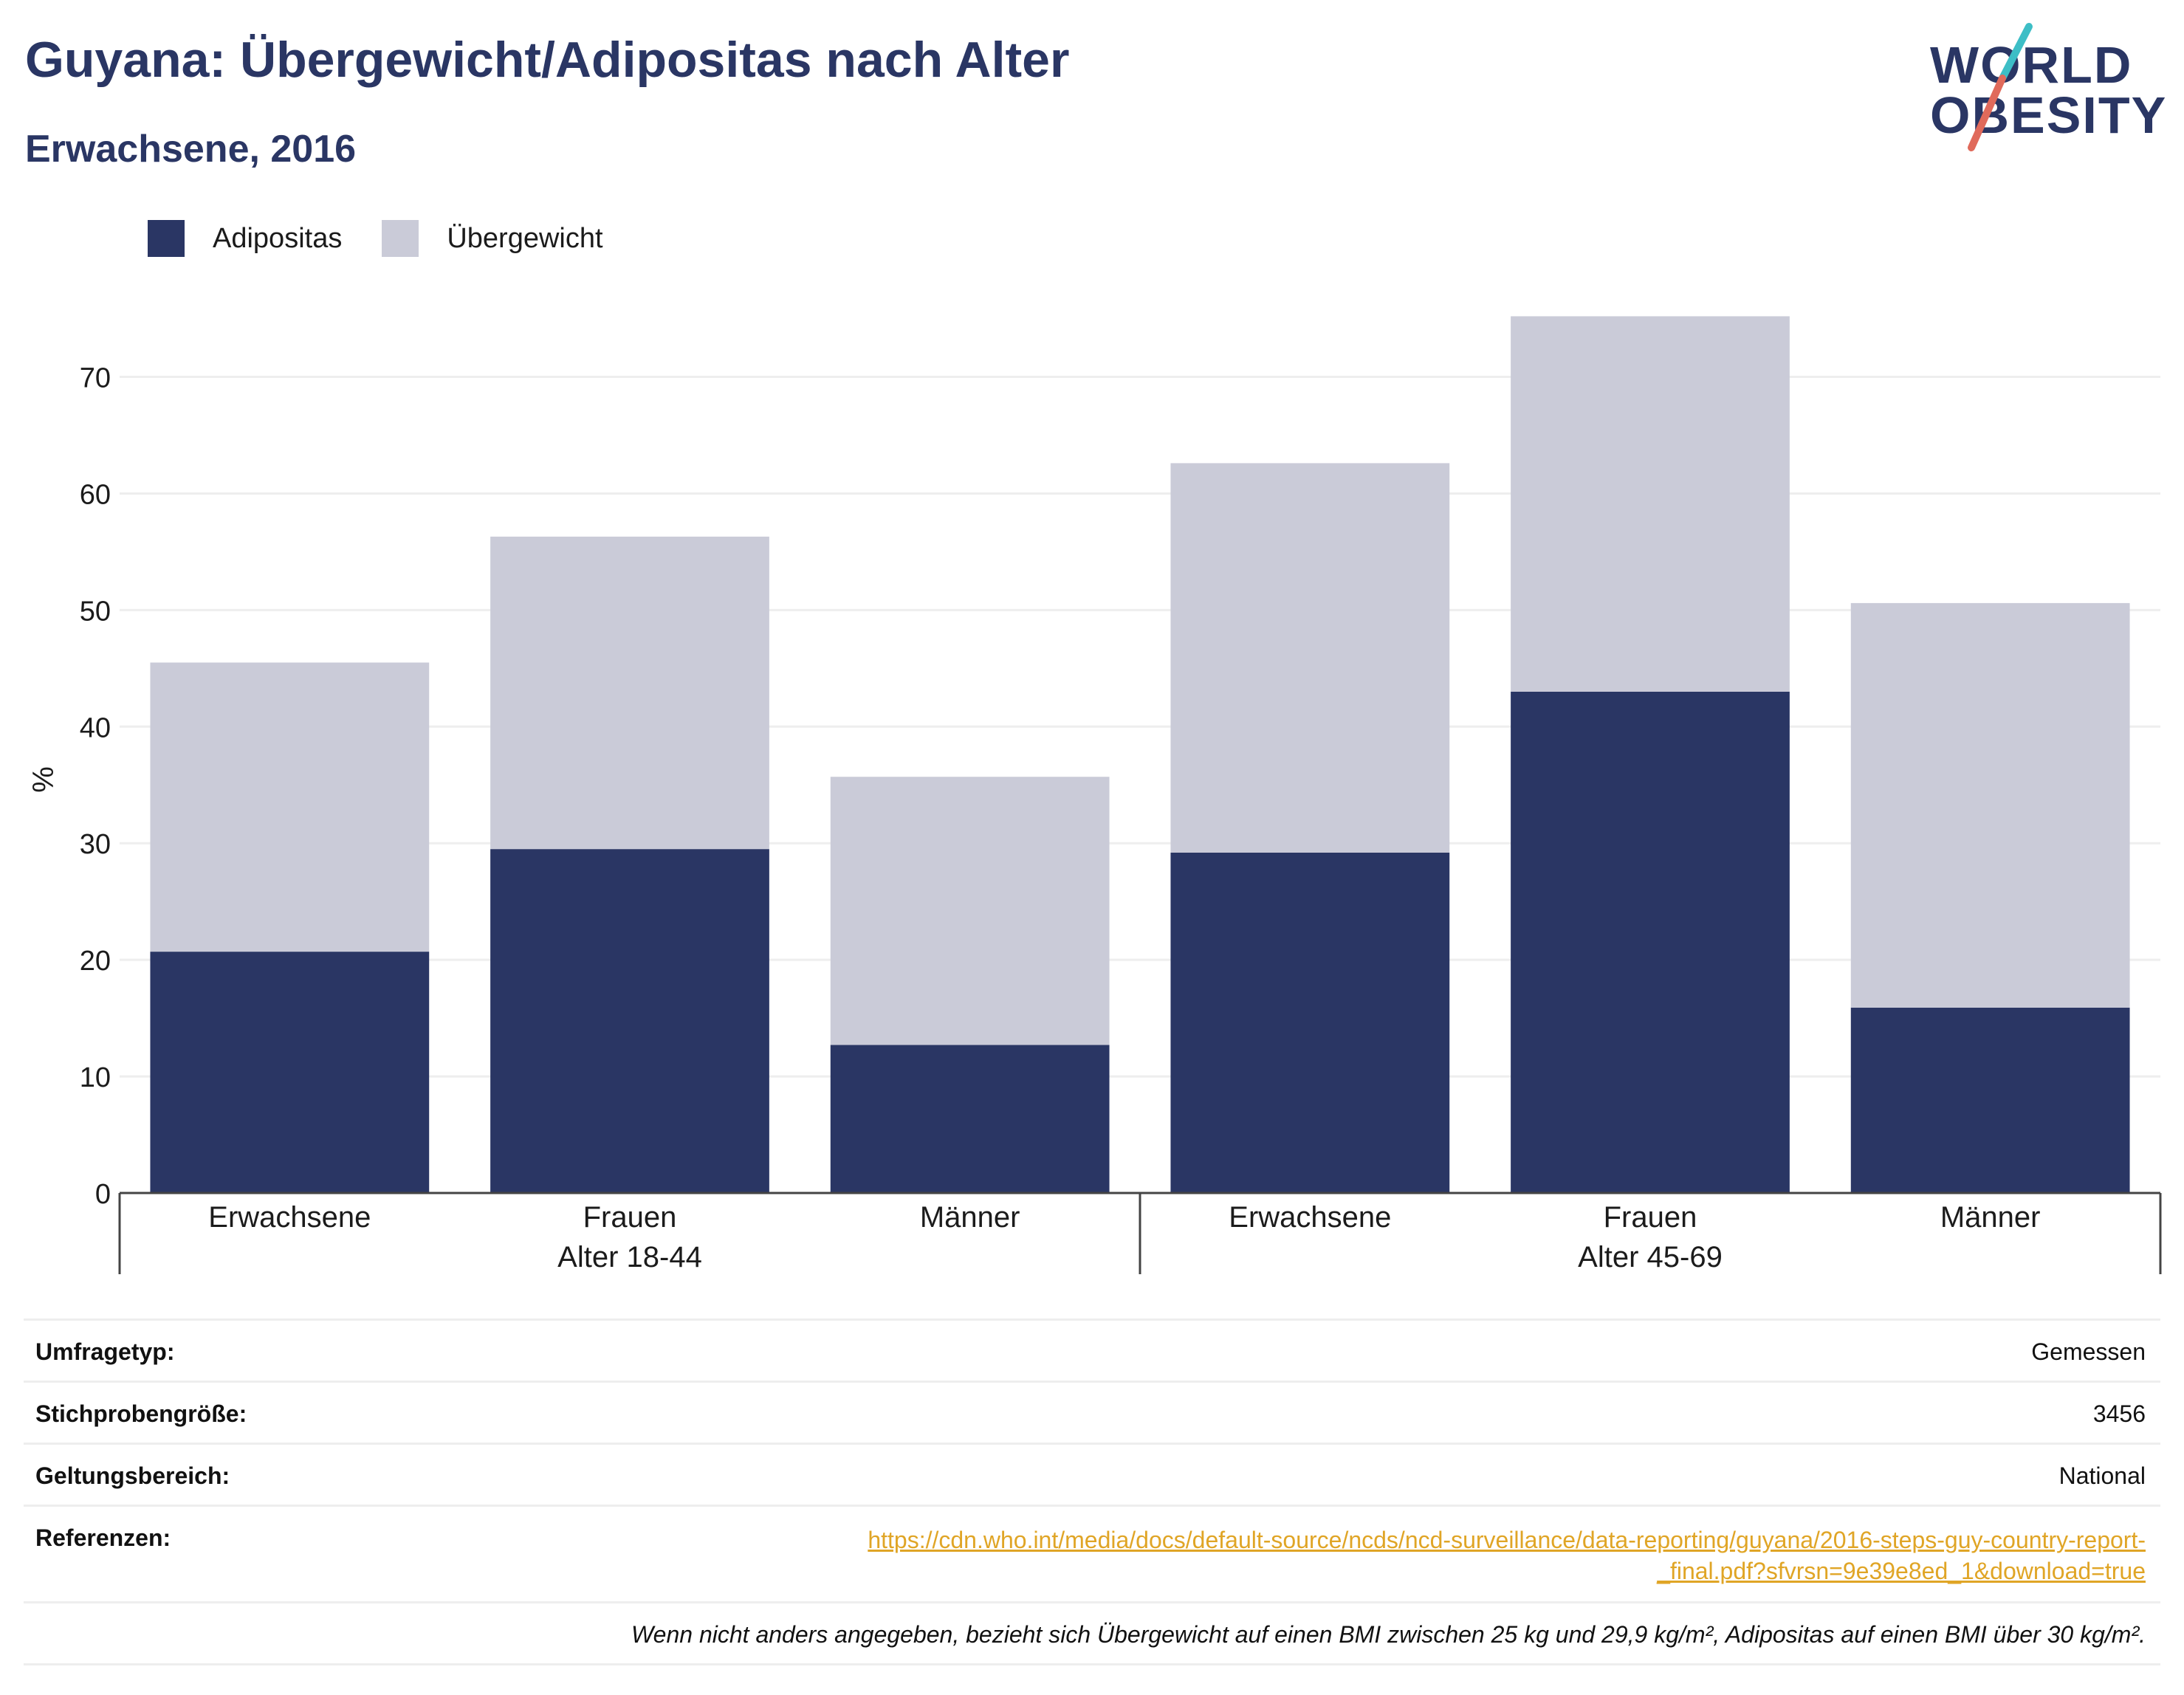 This screenshot has width=2184, height=1695. What do you see at coordinates (278, 238) in the screenshot?
I see `legend-label-adipositas: Adipositas` at bounding box center [278, 238].